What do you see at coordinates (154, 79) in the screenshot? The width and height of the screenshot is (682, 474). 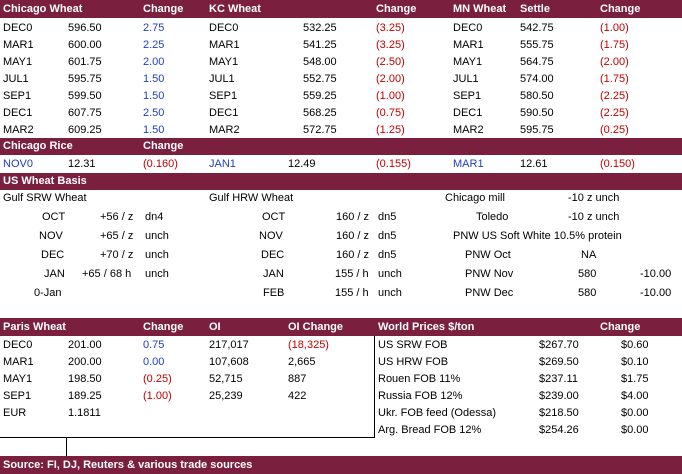 I see `chicago-change: 1.50` at bounding box center [154, 79].